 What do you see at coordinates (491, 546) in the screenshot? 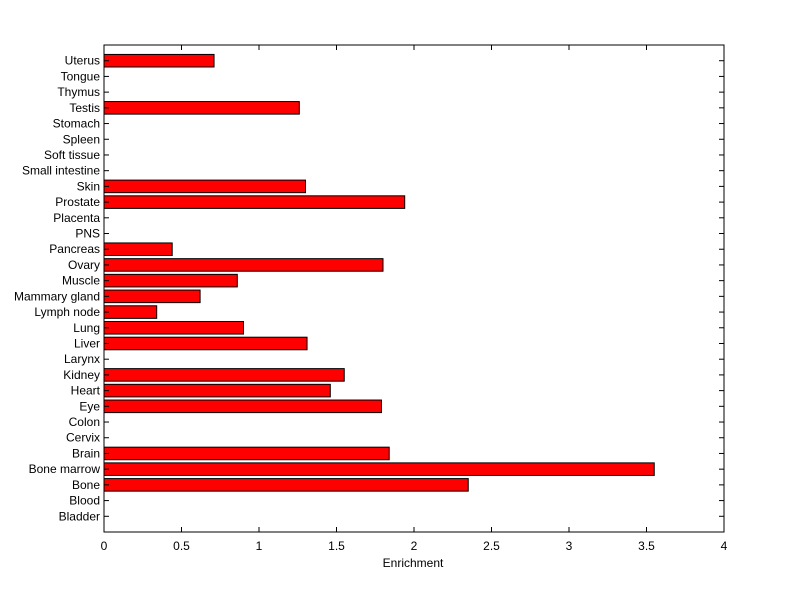
I see `x-tick-label: 2.5` at bounding box center [491, 546].